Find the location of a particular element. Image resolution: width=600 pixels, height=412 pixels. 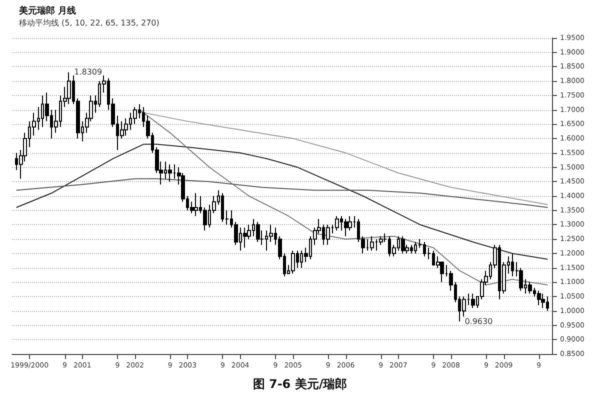

caption: 图 7-6 美元/瑞郎 is located at coordinates (300, 384).